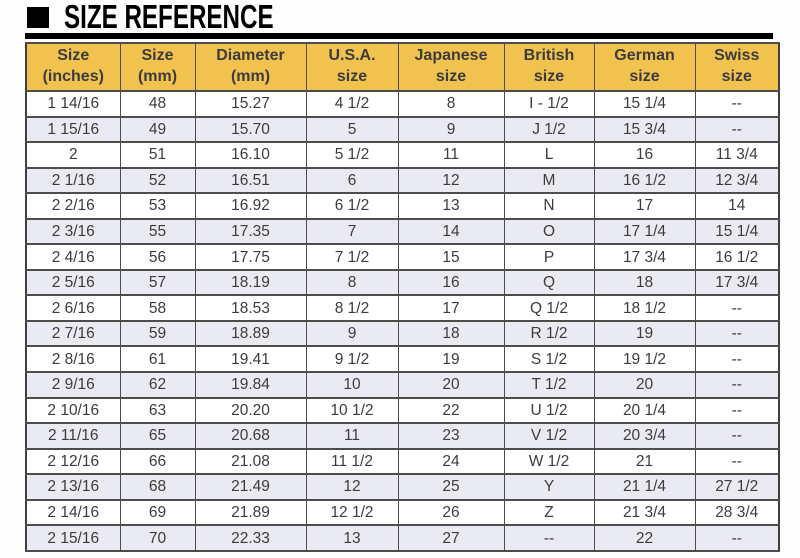 The height and width of the screenshot is (558, 800). I want to click on cell: 28 3/4, so click(737, 512).